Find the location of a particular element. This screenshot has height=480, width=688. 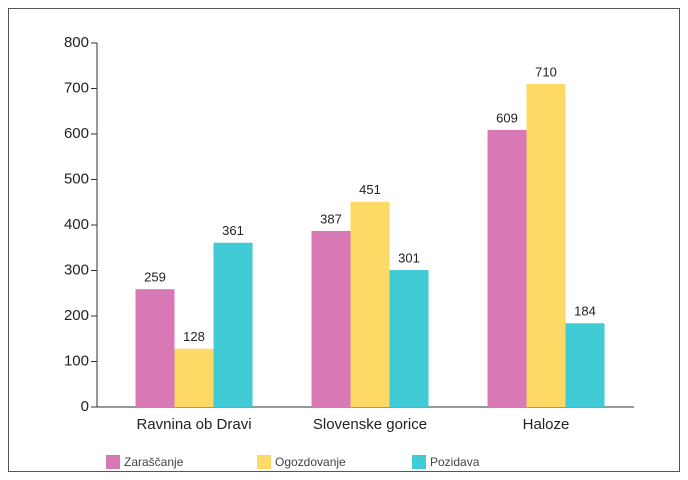

value-label: 710 is located at coordinates (546, 71).